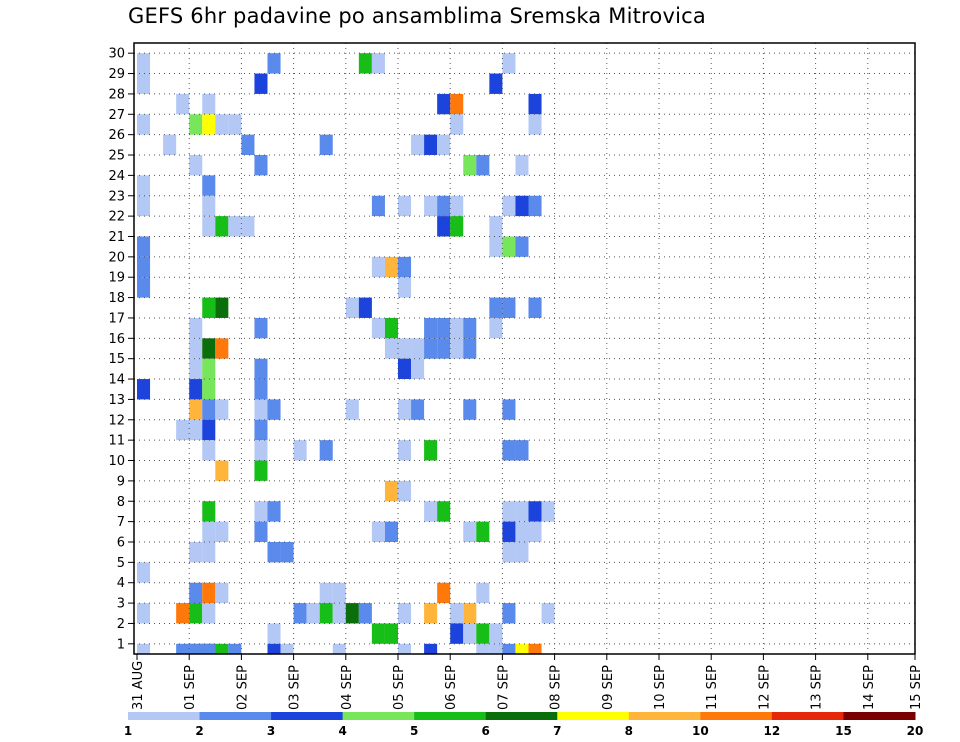 The image size is (960, 742). I want to click on y-tick-label: 8, so click(121, 502).